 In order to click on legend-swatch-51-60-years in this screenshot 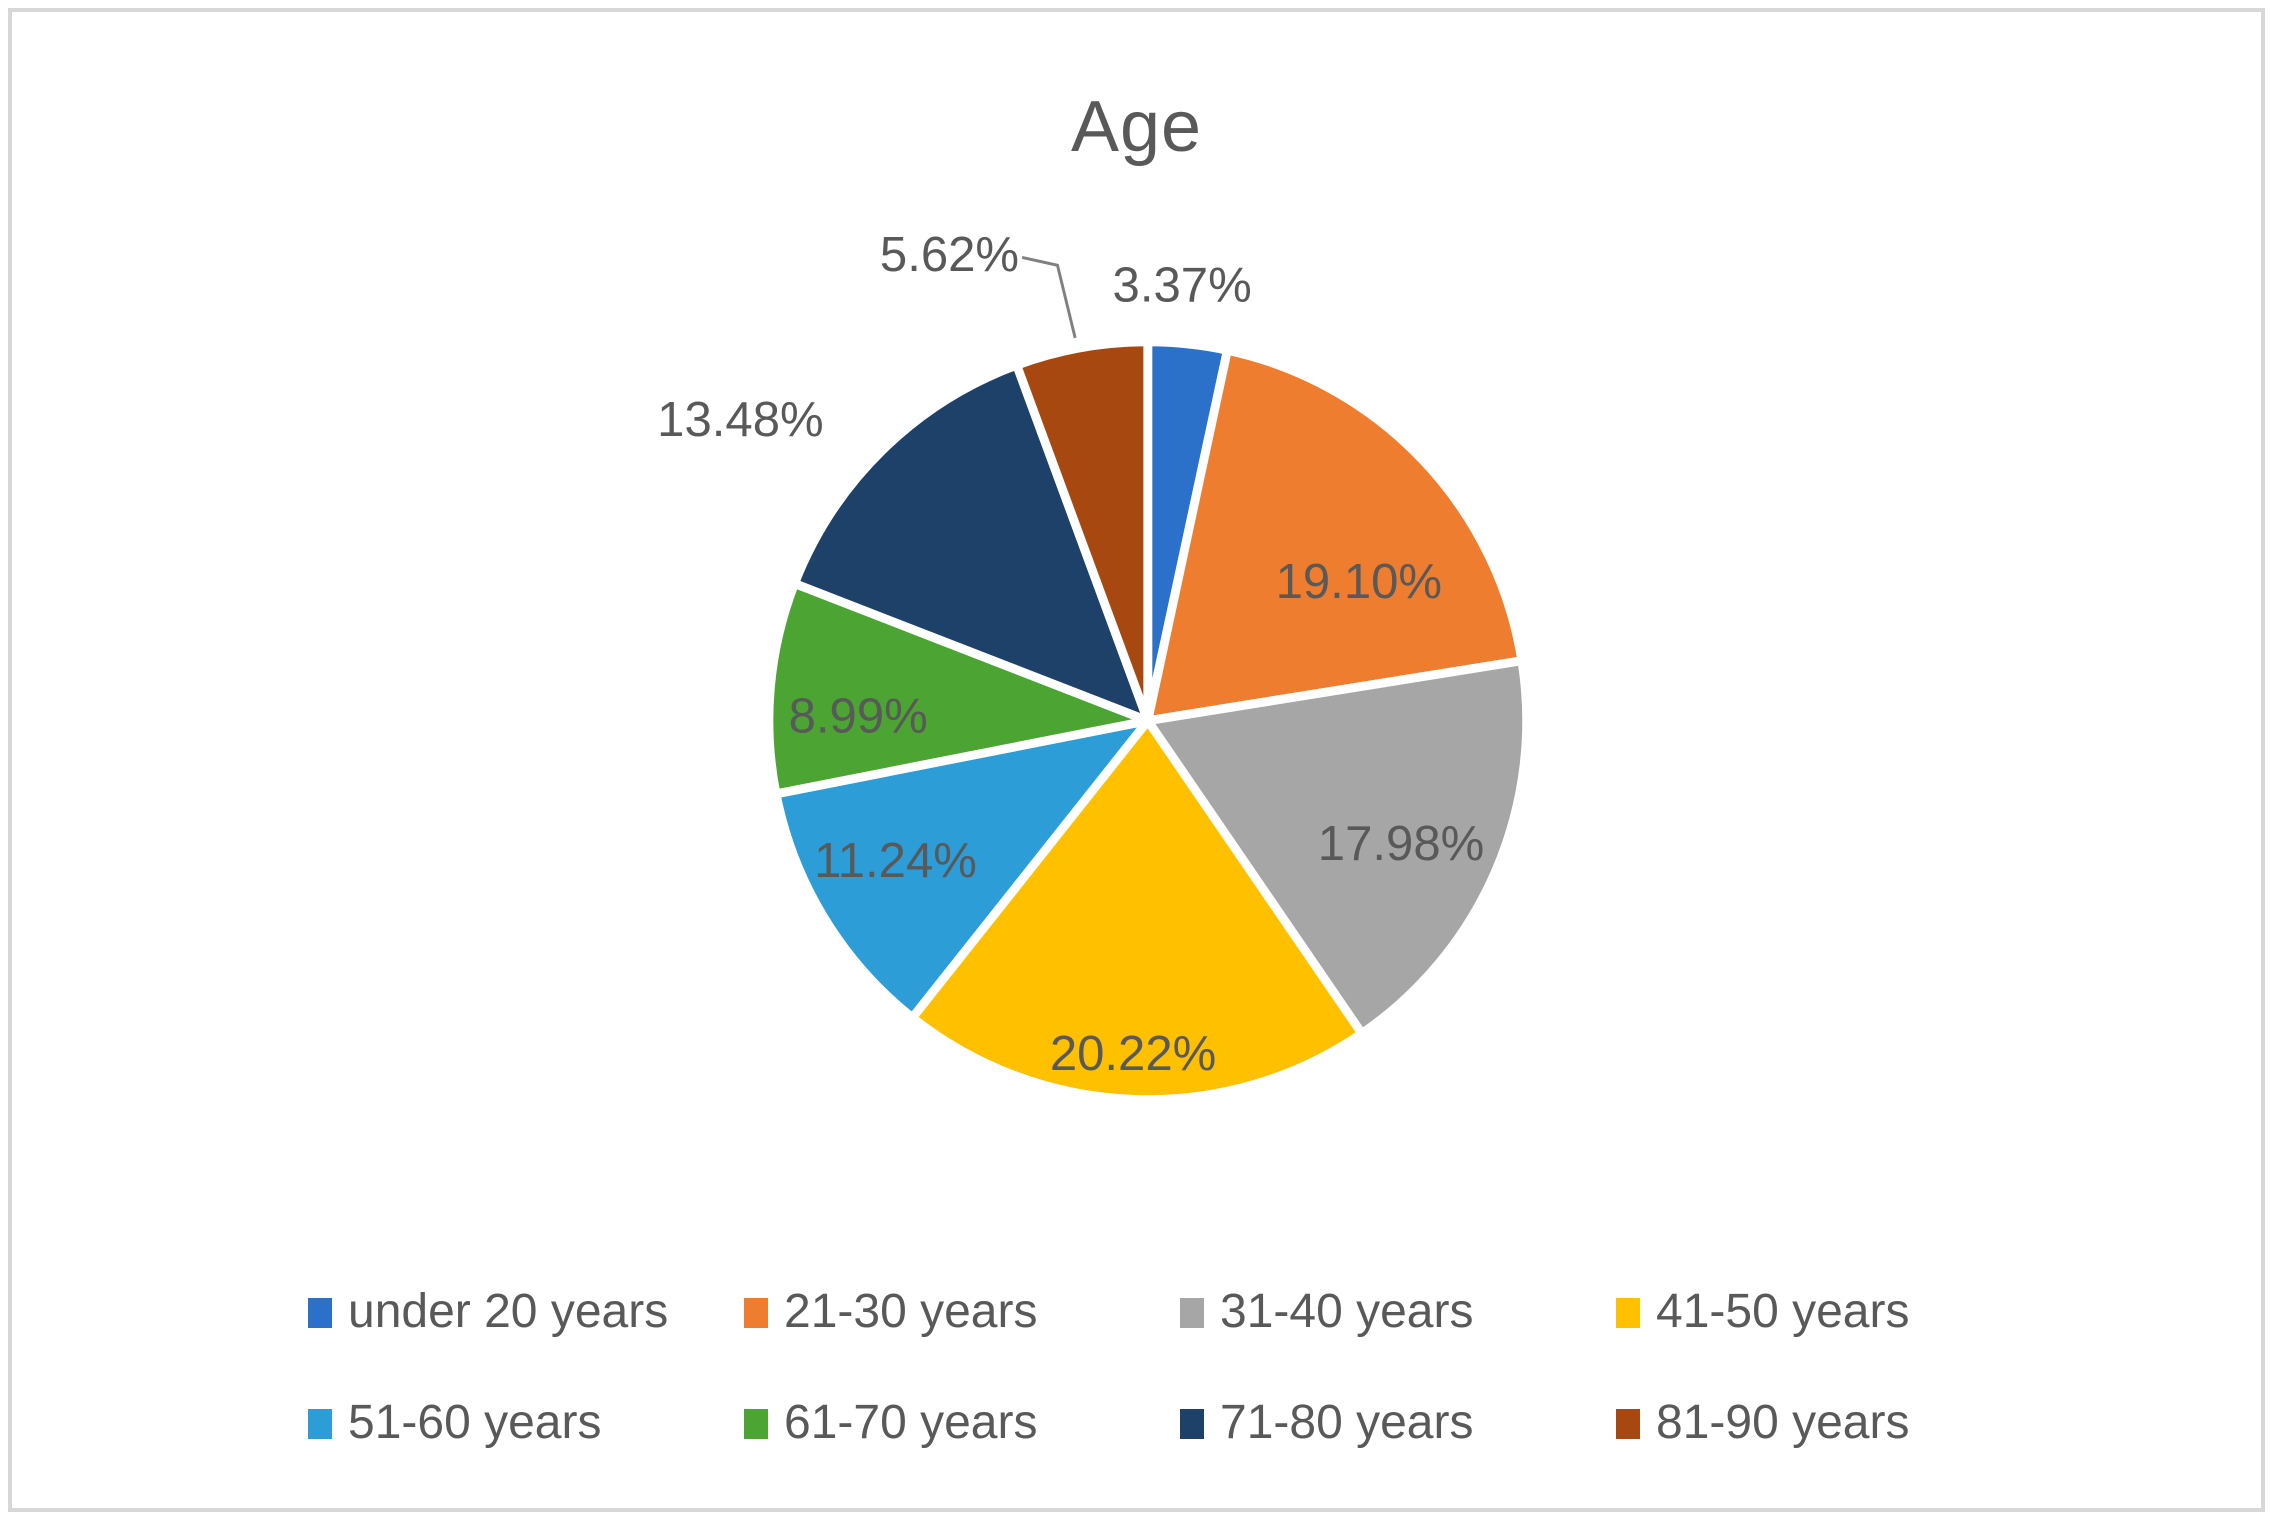, I will do `click(320, 1423)`.